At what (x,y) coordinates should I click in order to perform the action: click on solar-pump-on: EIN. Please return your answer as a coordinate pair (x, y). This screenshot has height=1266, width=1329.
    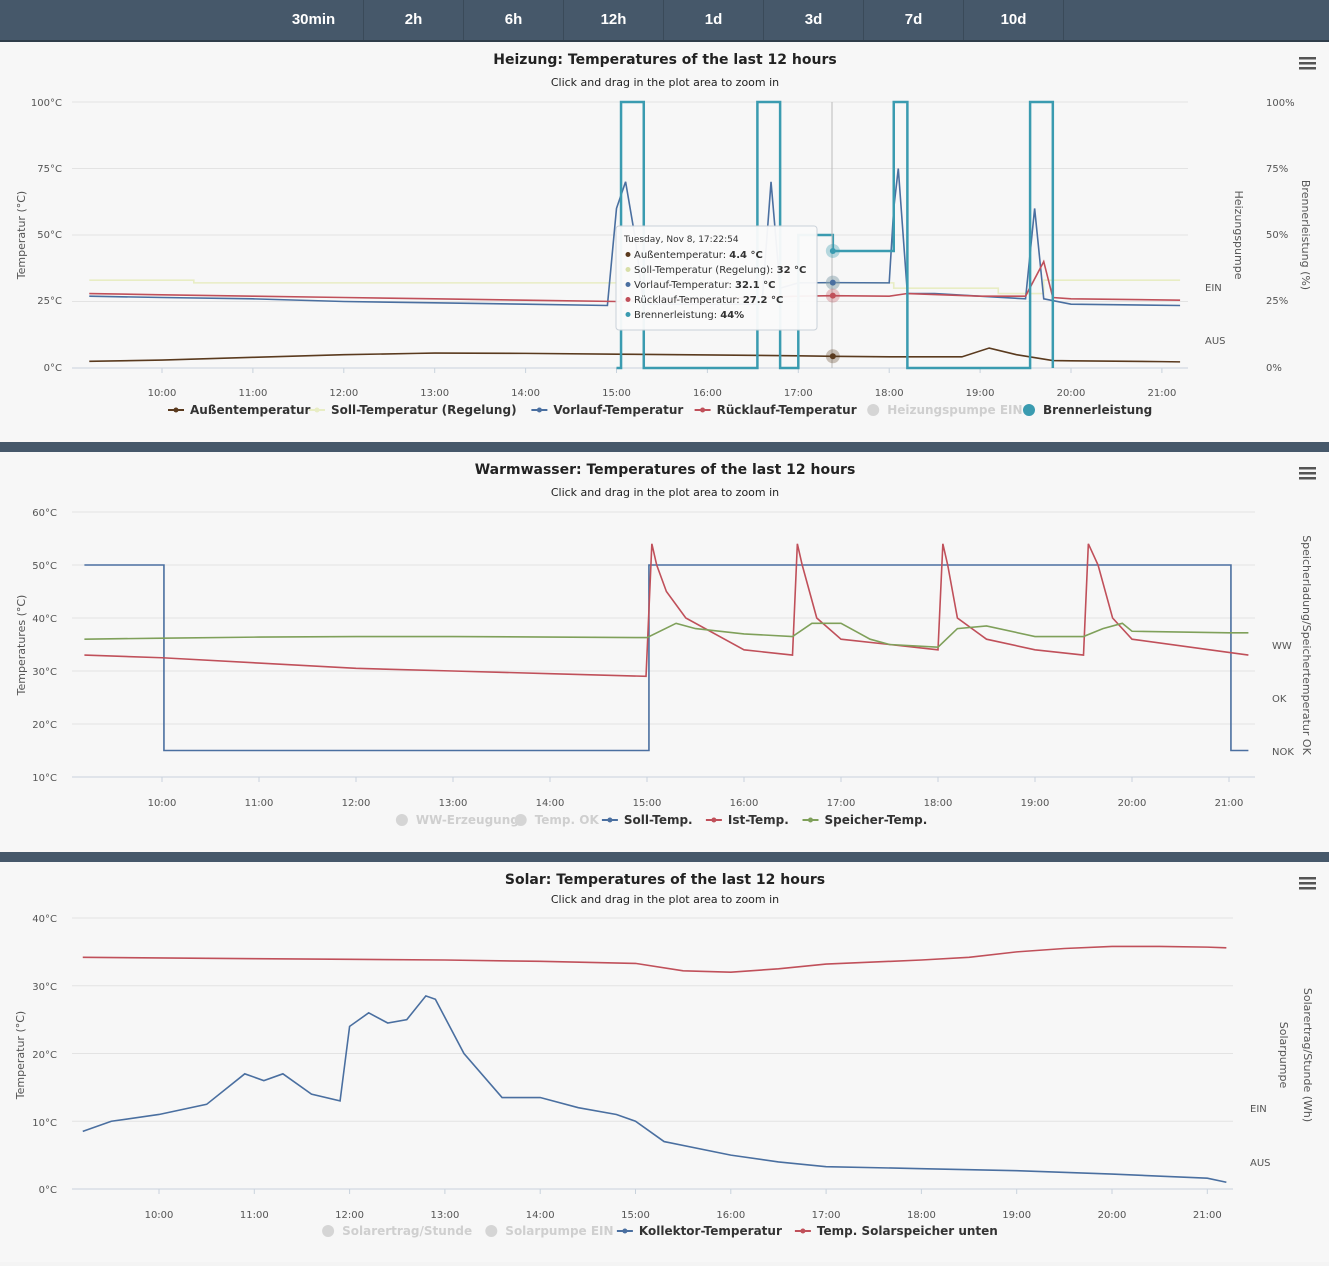
    Looking at the image, I should click on (1258, 1109).